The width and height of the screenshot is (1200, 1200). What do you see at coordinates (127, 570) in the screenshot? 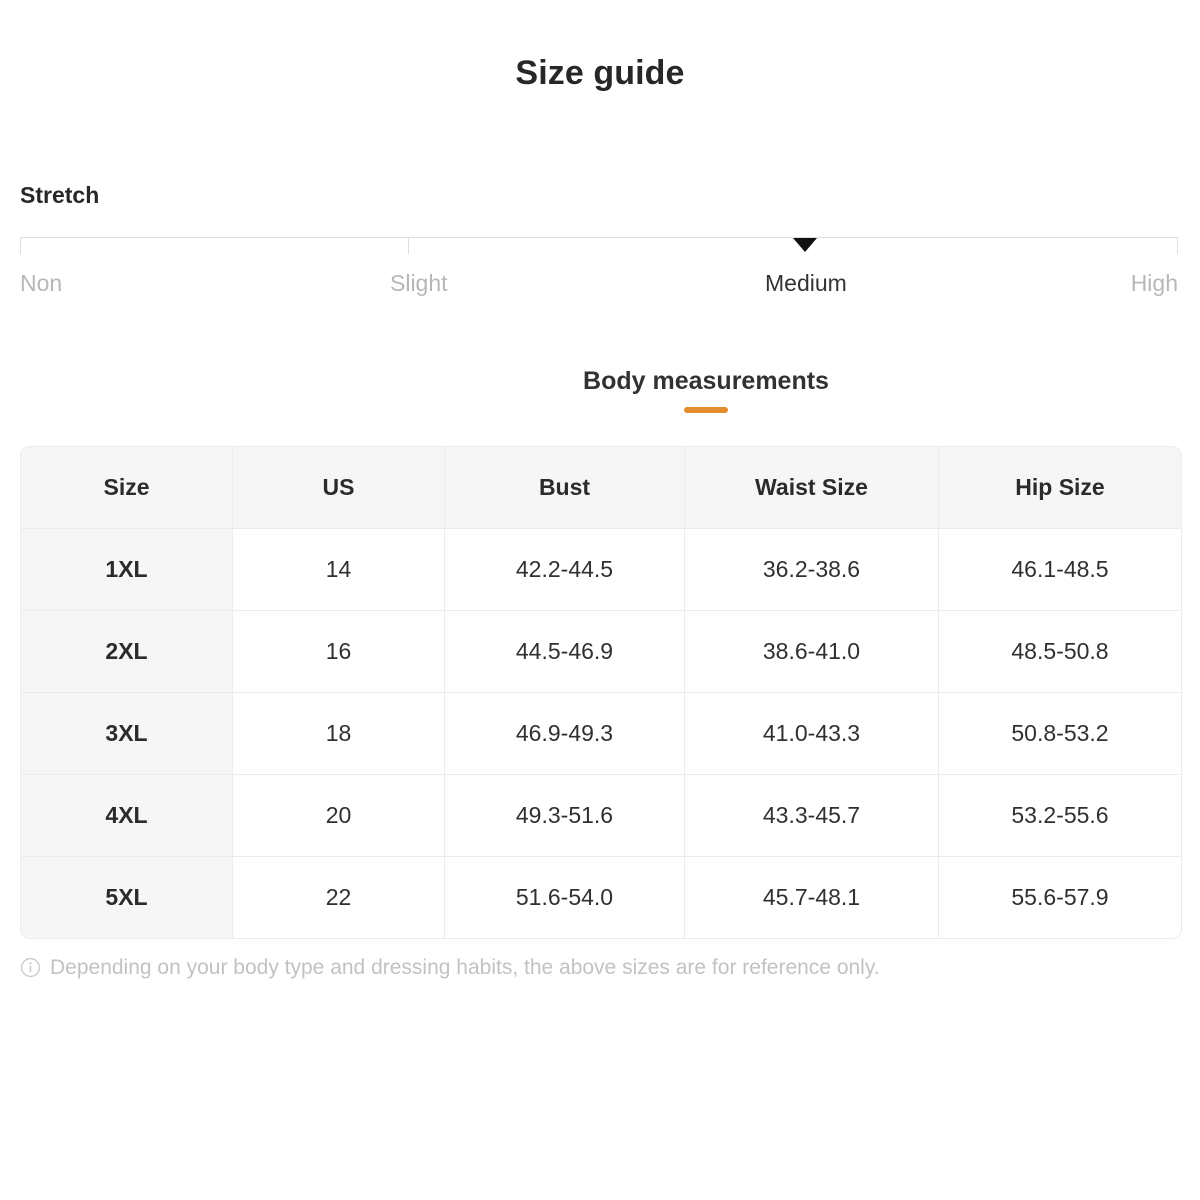
I see `cell-size: 1XL` at bounding box center [127, 570].